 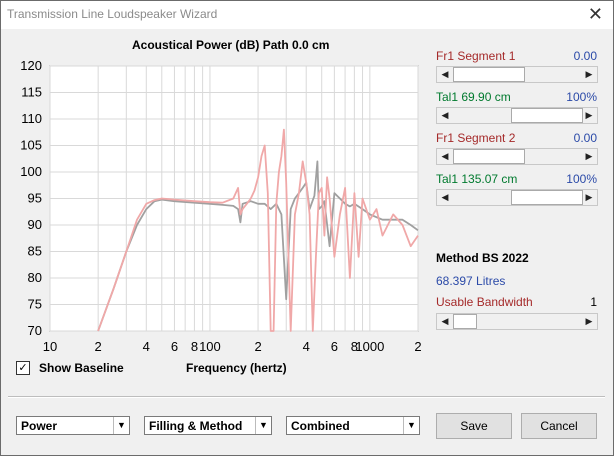 What do you see at coordinates (35, 224) in the screenshot?
I see `y-tick-label: 90` at bounding box center [35, 224].